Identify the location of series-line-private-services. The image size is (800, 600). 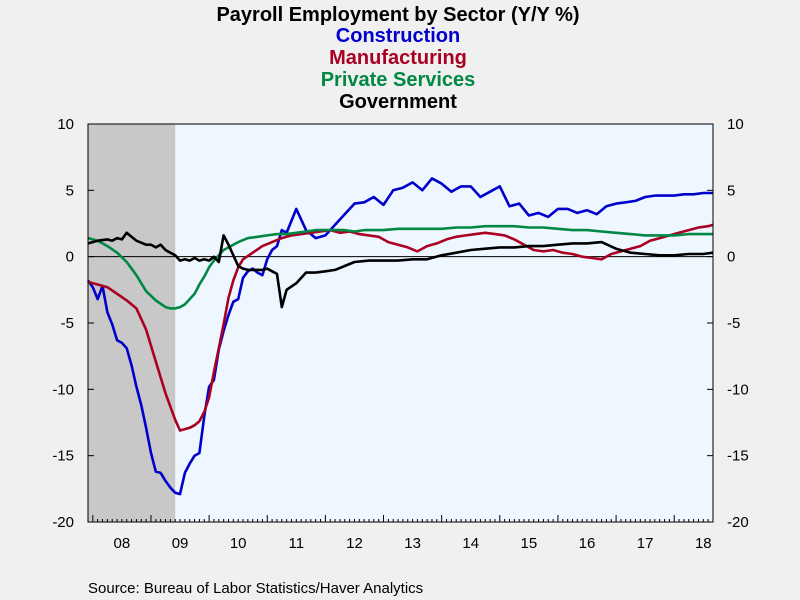
(400, 267).